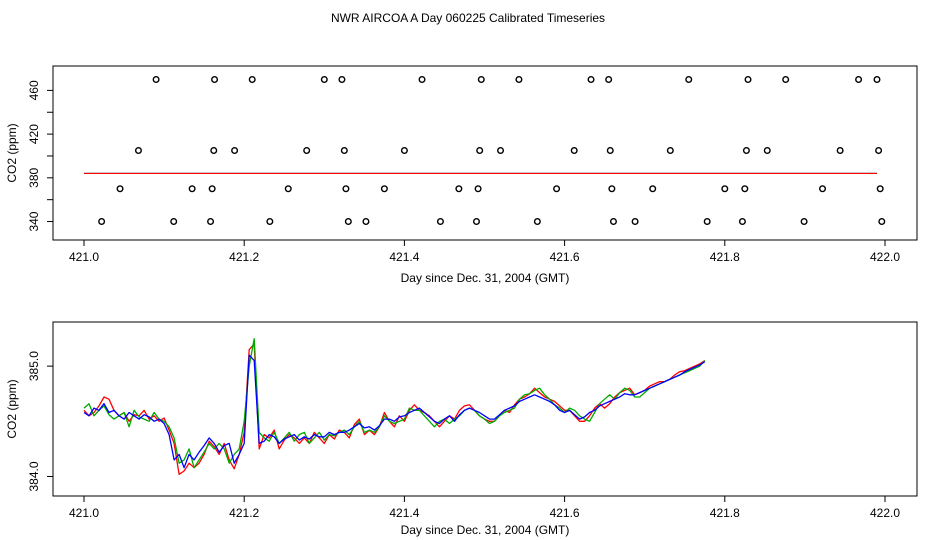 The height and width of the screenshot is (540, 936). I want to click on bottom-y-tick-label: 385.0, so click(34, 366).